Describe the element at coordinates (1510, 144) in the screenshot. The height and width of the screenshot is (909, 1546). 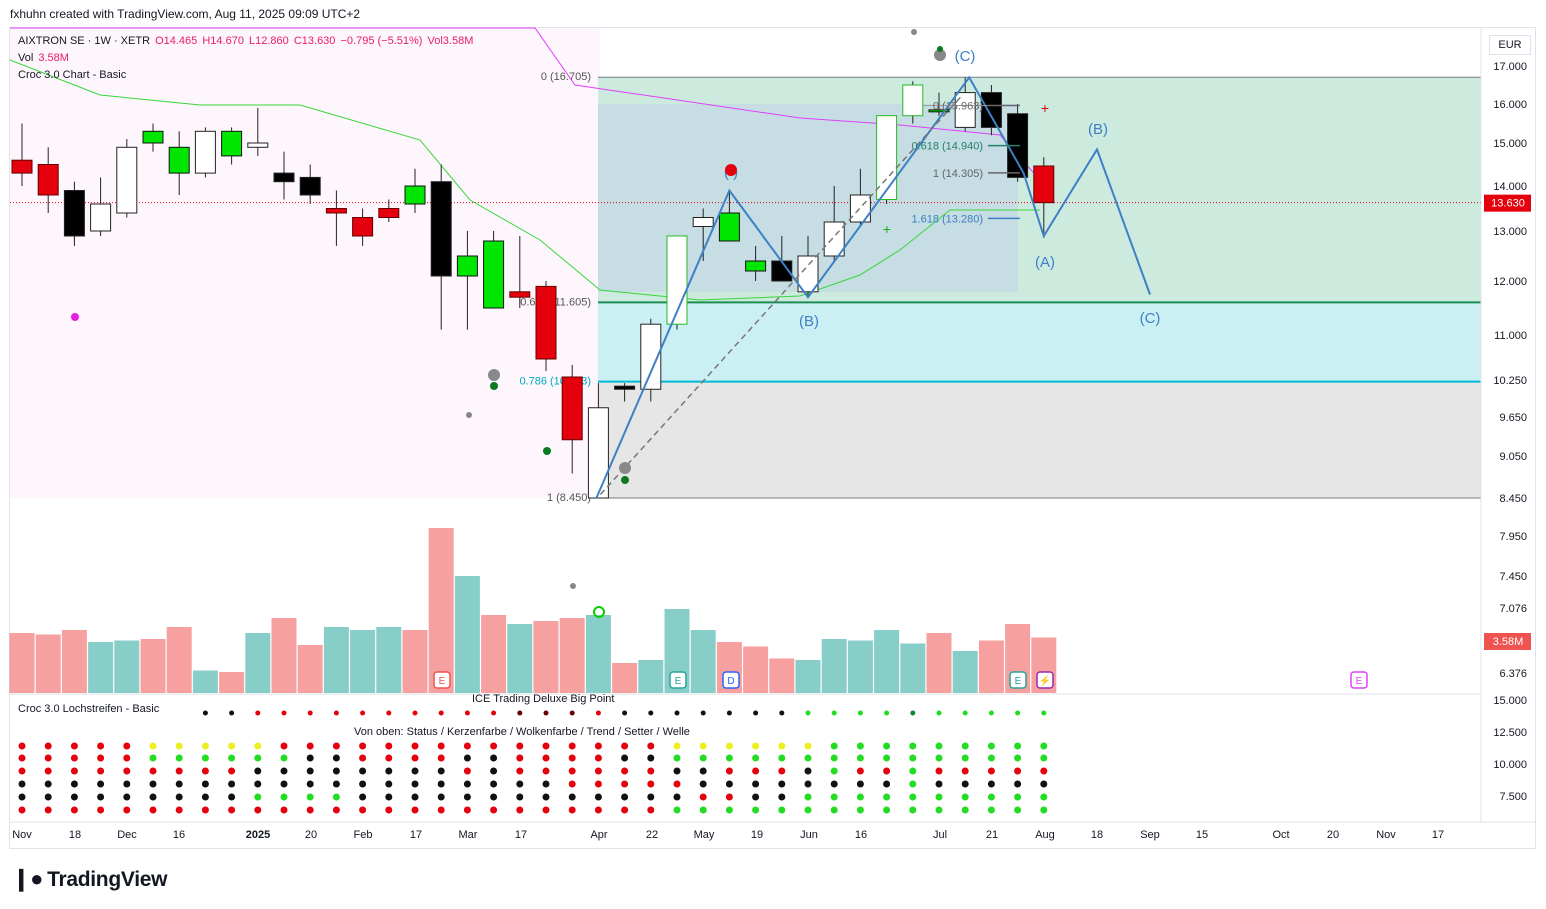
I see `price-axis-label: 15.000` at that location.